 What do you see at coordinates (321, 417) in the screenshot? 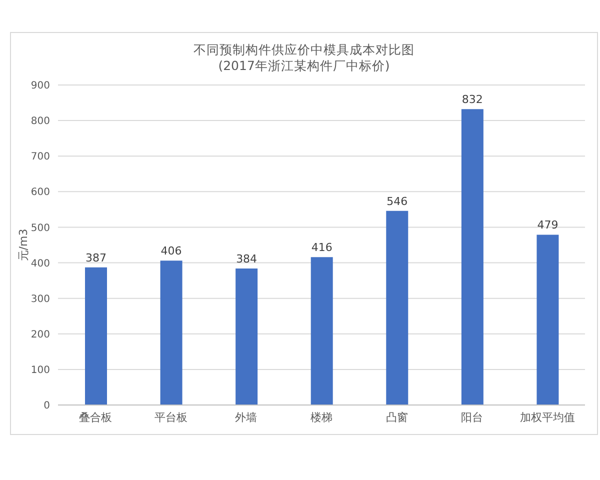
I see `x-tick-label: 楼梯` at bounding box center [321, 417].